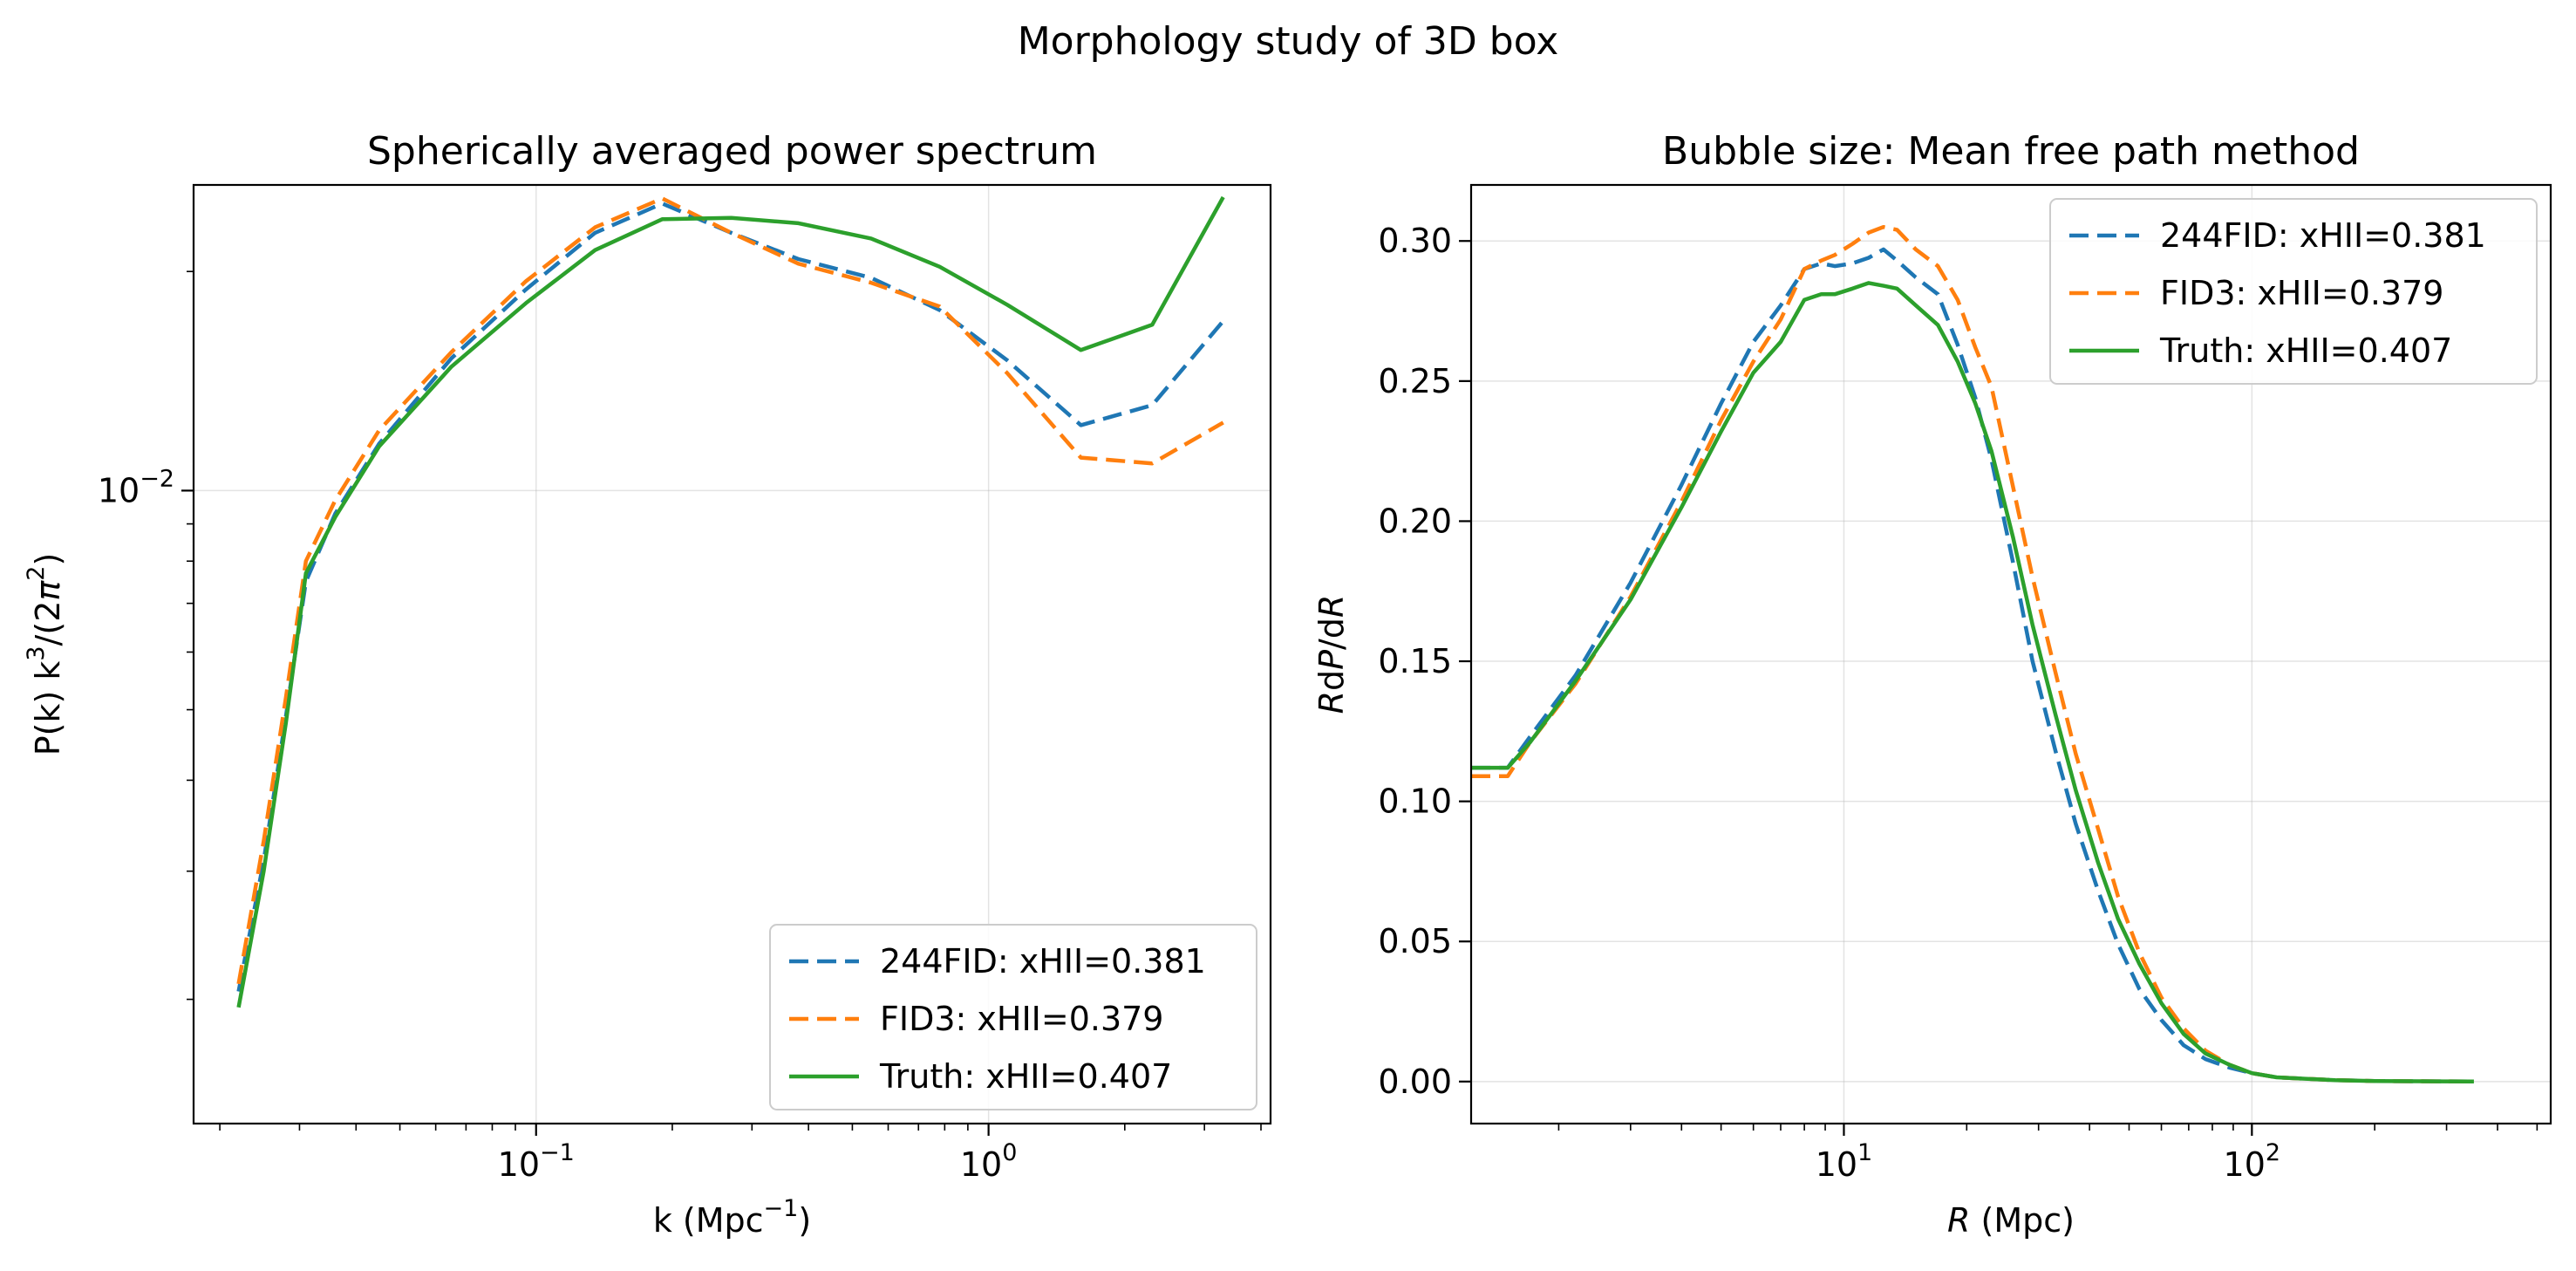 This screenshot has width=2576, height=1271. What do you see at coordinates (1415, 521) in the screenshot?
I see `y-tick-label: 0.20` at bounding box center [1415, 521].